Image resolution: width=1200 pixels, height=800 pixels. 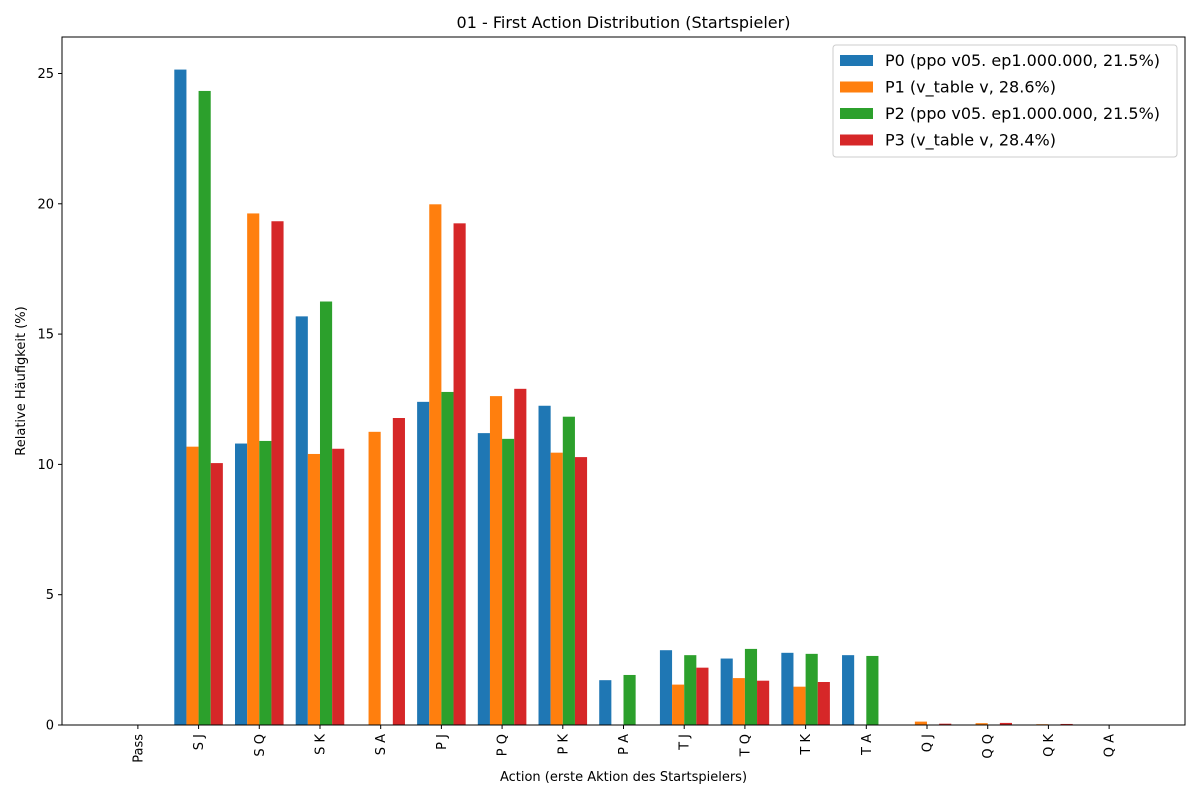 What do you see at coordinates (21, 380) in the screenshot?
I see `y-axis-label: Relative Häufigkeit (%)` at bounding box center [21, 380].